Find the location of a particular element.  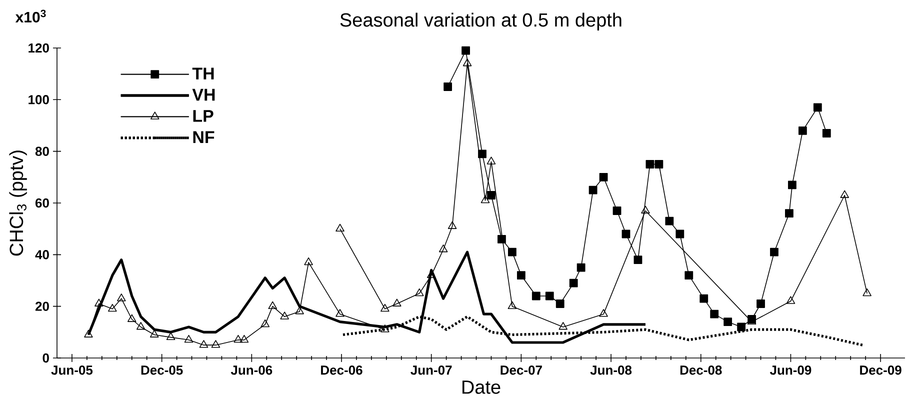

legend-label: LP is located at coordinates (203, 116).